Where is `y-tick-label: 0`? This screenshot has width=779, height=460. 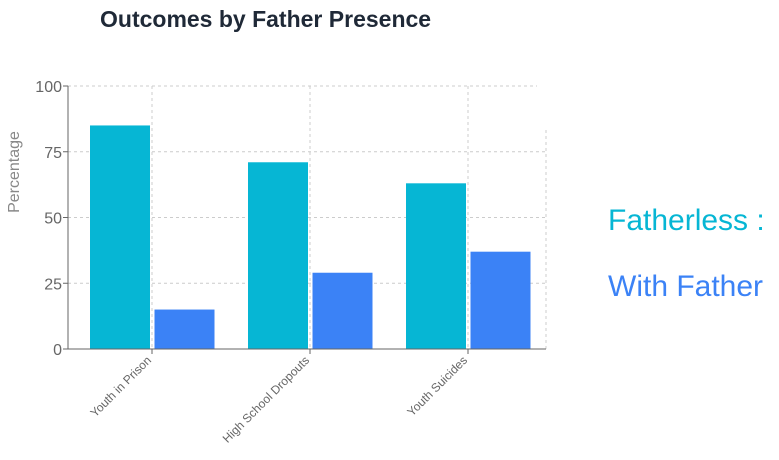 y-tick-label: 0 is located at coordinates (57, 350).